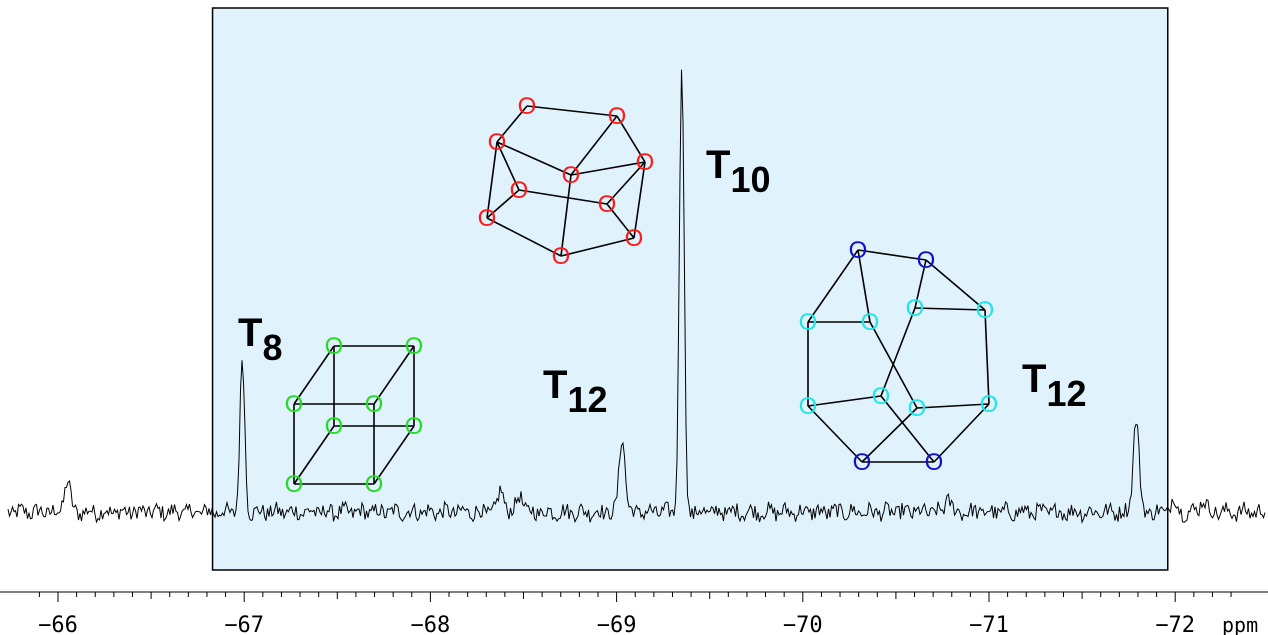 The height and width of the screenshot is (635, 1268). What do you see at coordinates (244, 624) in the screenshot?
I see `x-tick-label: −67` at bounding box center [244, 624].